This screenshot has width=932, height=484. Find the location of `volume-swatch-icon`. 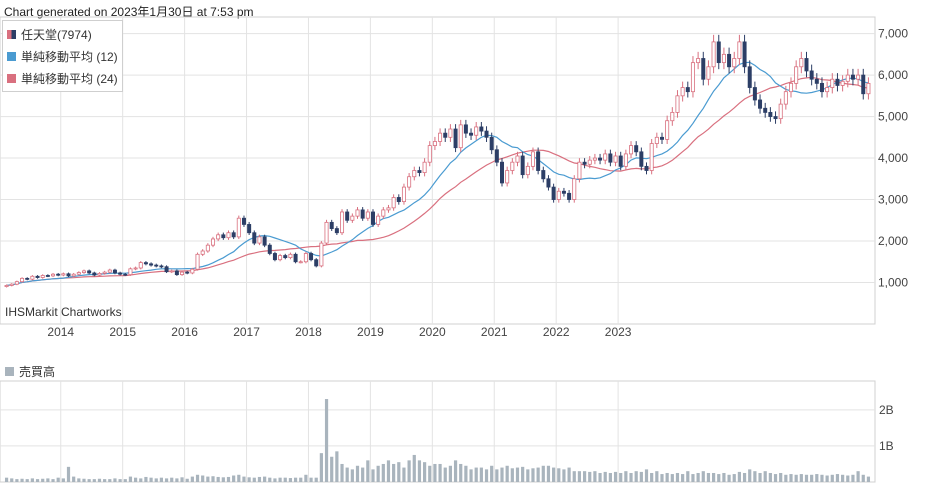

volume-swatch-icon is located at coordinates (9, 371).